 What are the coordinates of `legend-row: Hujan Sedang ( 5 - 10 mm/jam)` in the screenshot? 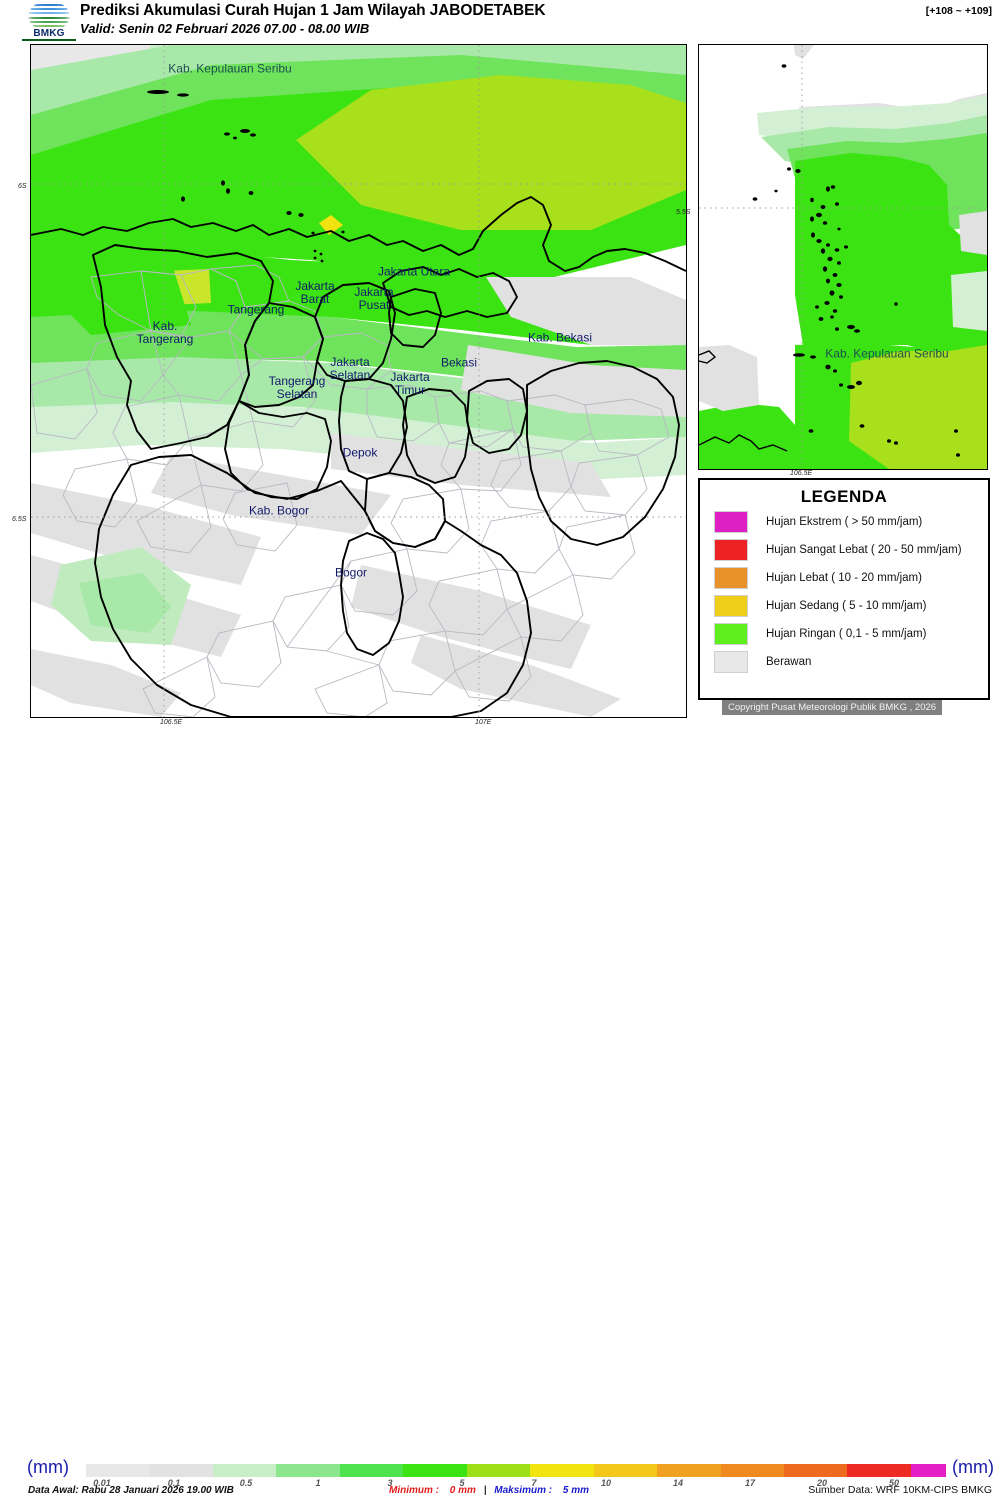 It's located at (851, 606).